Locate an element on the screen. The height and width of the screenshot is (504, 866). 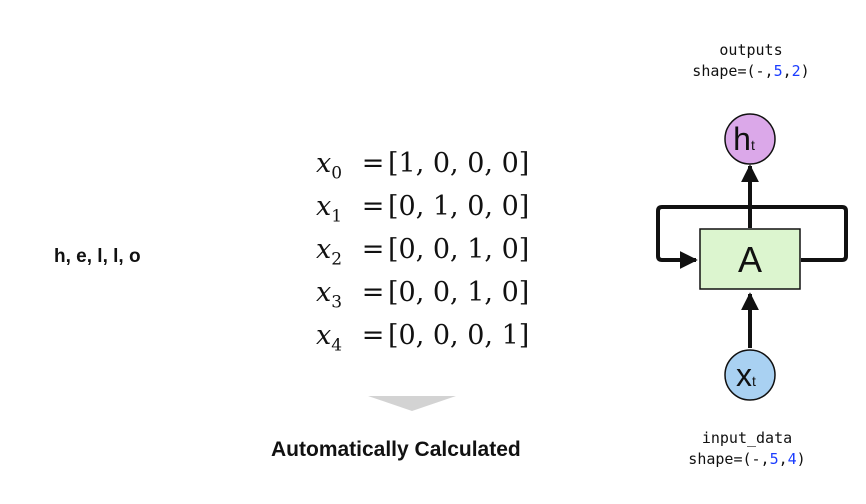
outputs-shape: shape=(-,5,2) is located at coordinates (751, 71).